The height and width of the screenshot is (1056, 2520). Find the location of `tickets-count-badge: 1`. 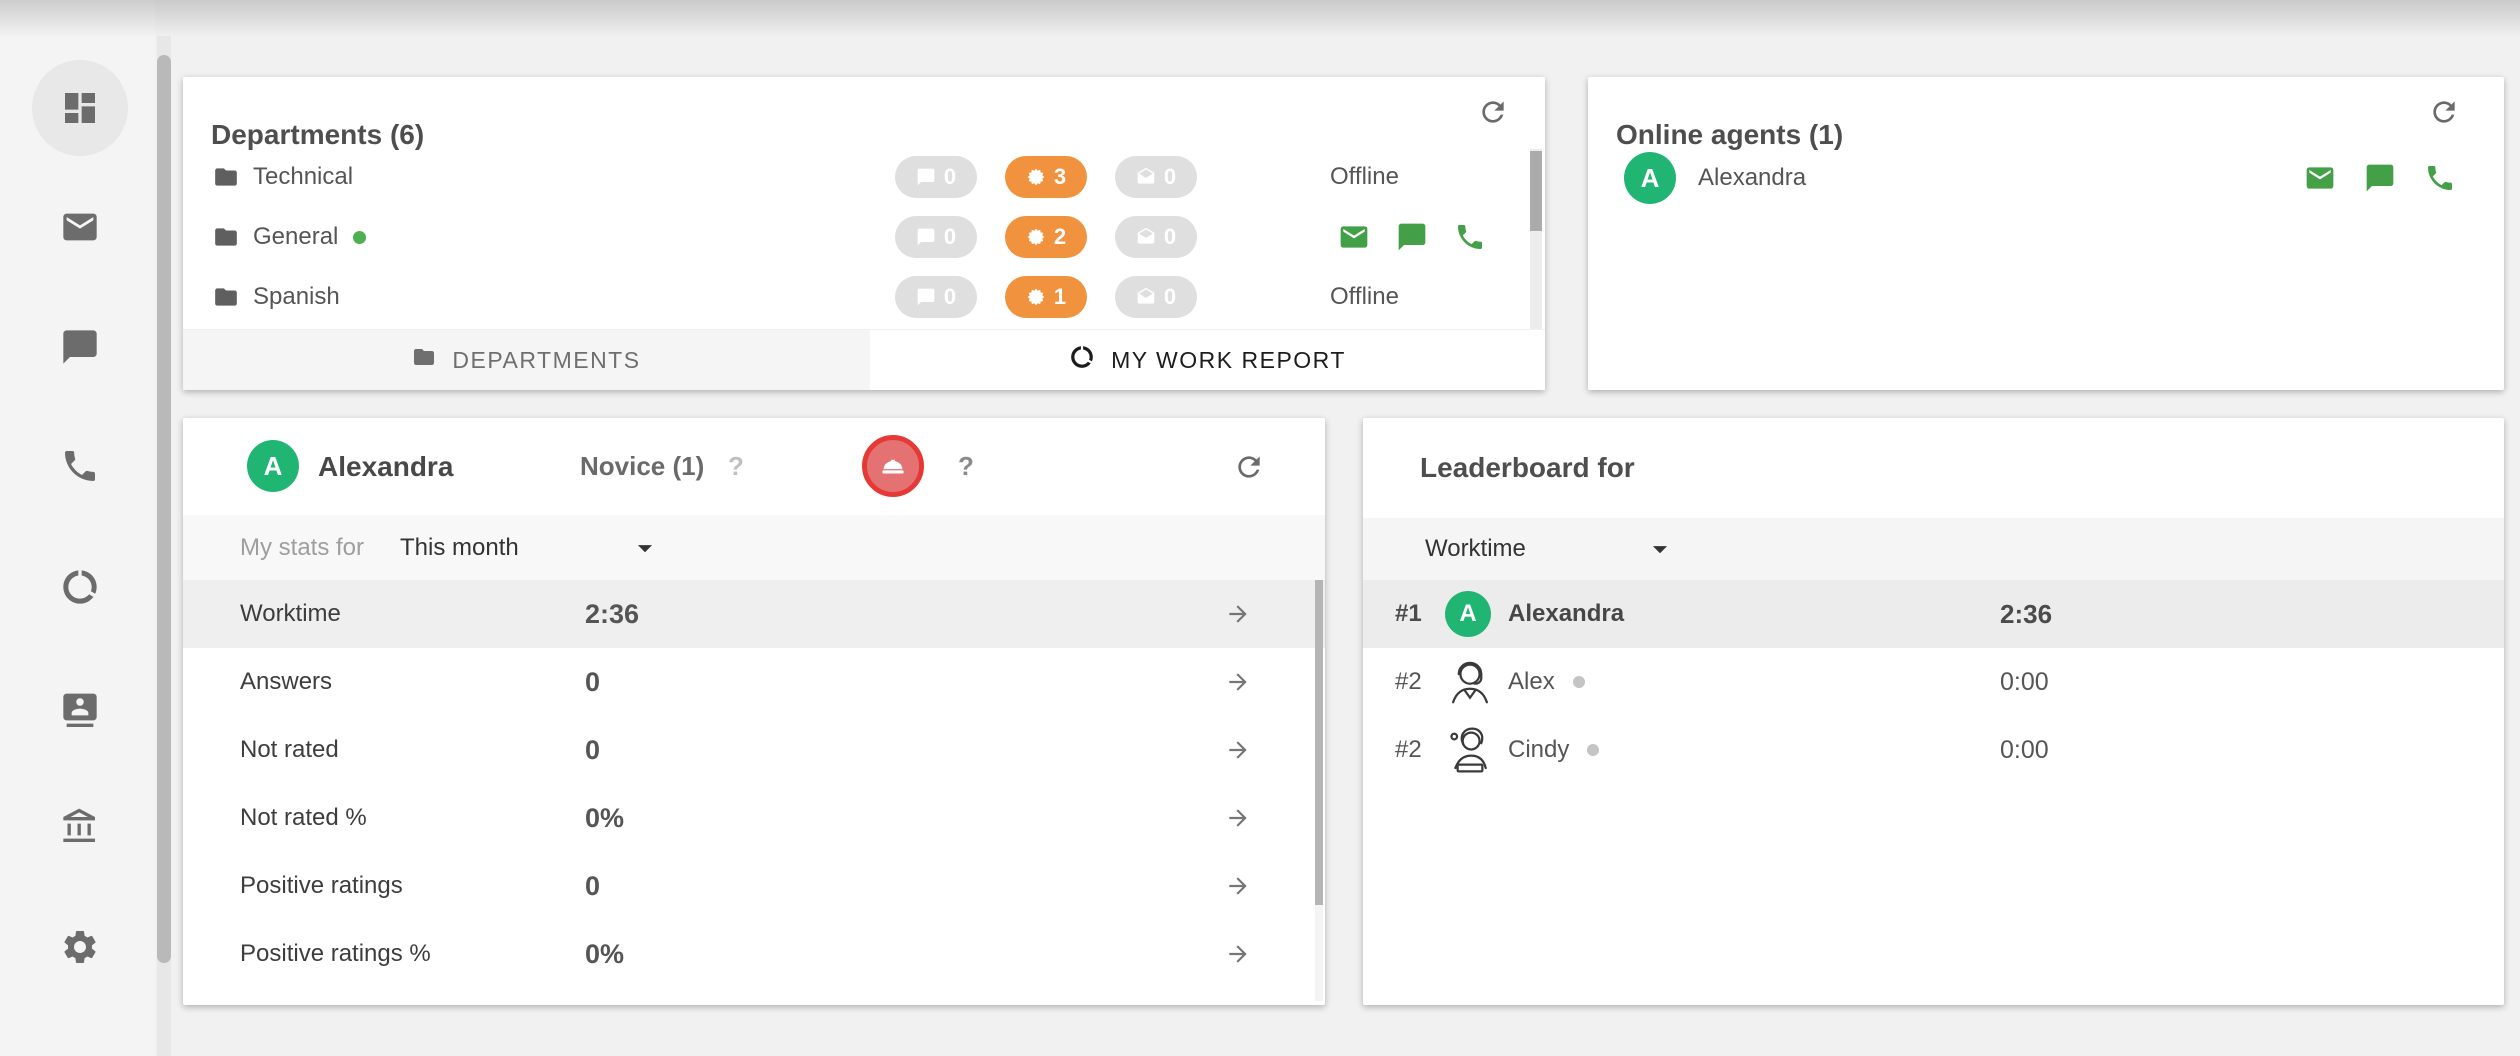

tickets-count-badge: 1 is located at coordinates (1046, 297).